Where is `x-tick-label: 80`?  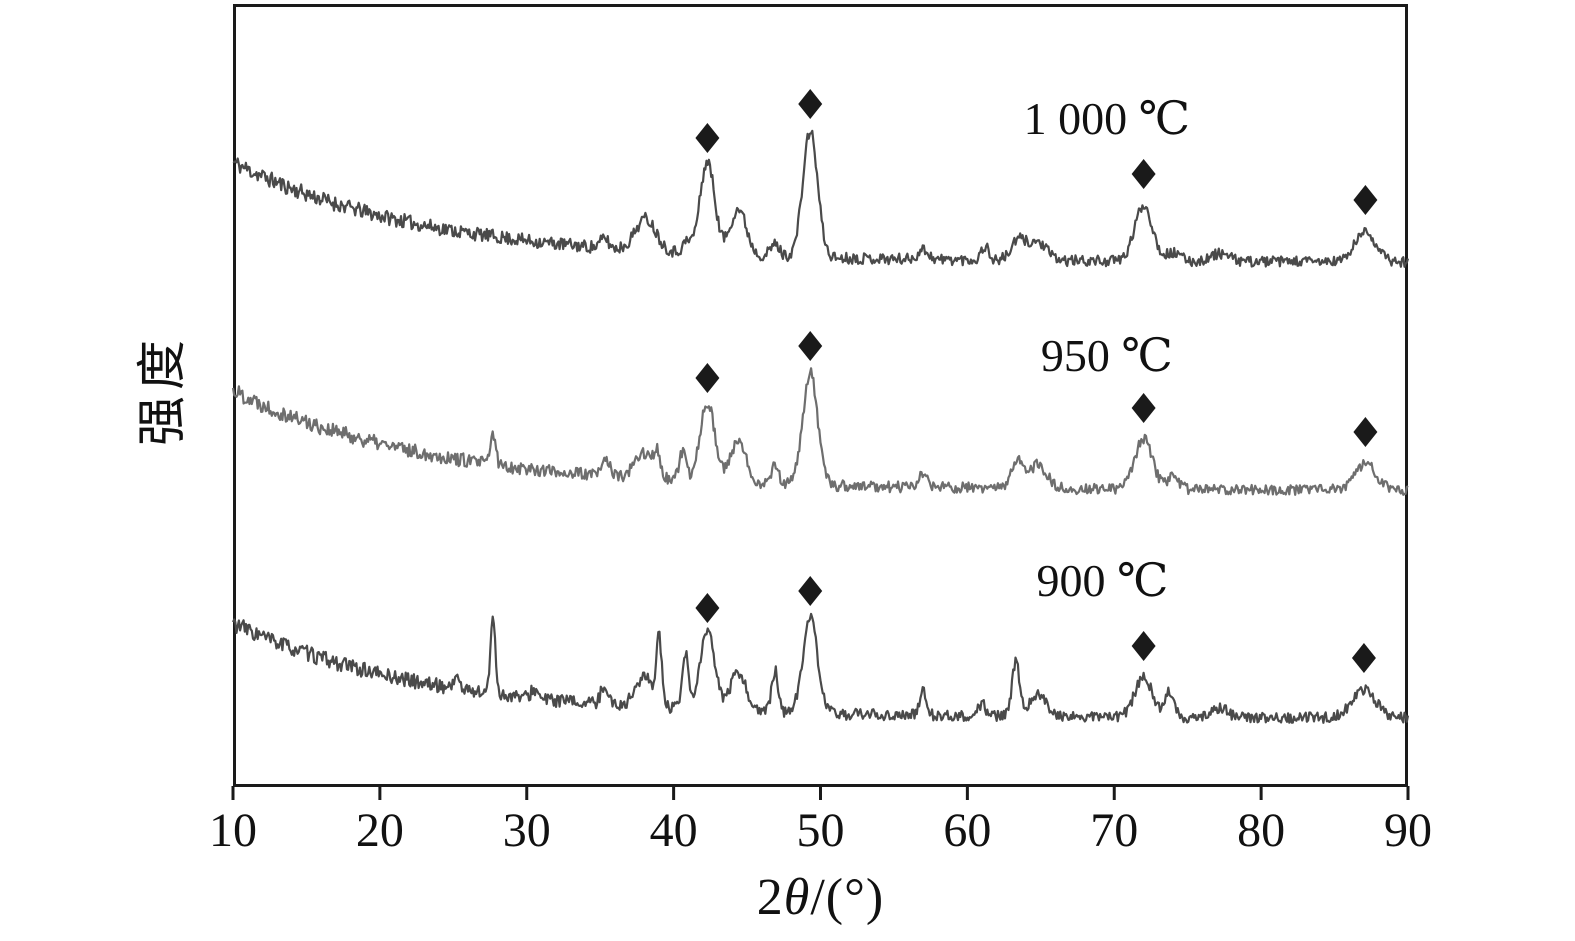
x-tick-label: 80 is located at coordinates (1261, 830).